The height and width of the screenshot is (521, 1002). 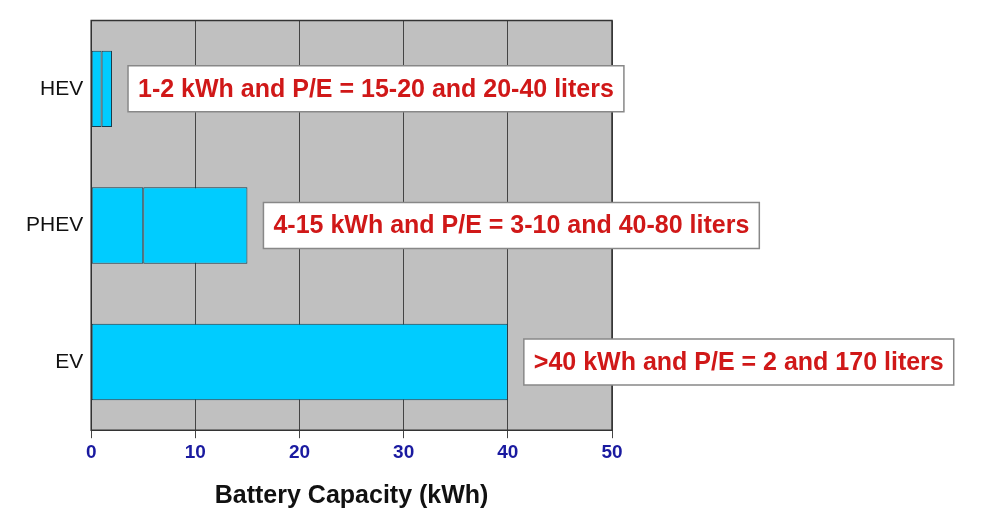 I want to click on y-tick-label: EV, so click(x=69, y=360).